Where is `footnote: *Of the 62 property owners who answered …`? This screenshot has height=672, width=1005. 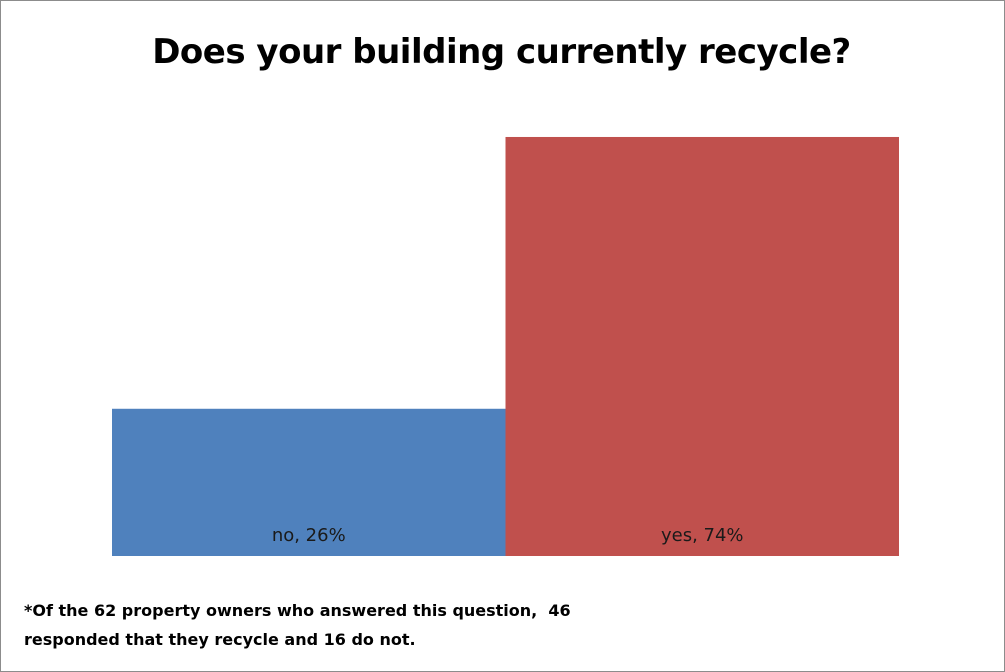
footnote: *Of the 62 property owners who answered … is located at coordinates (384, 625).